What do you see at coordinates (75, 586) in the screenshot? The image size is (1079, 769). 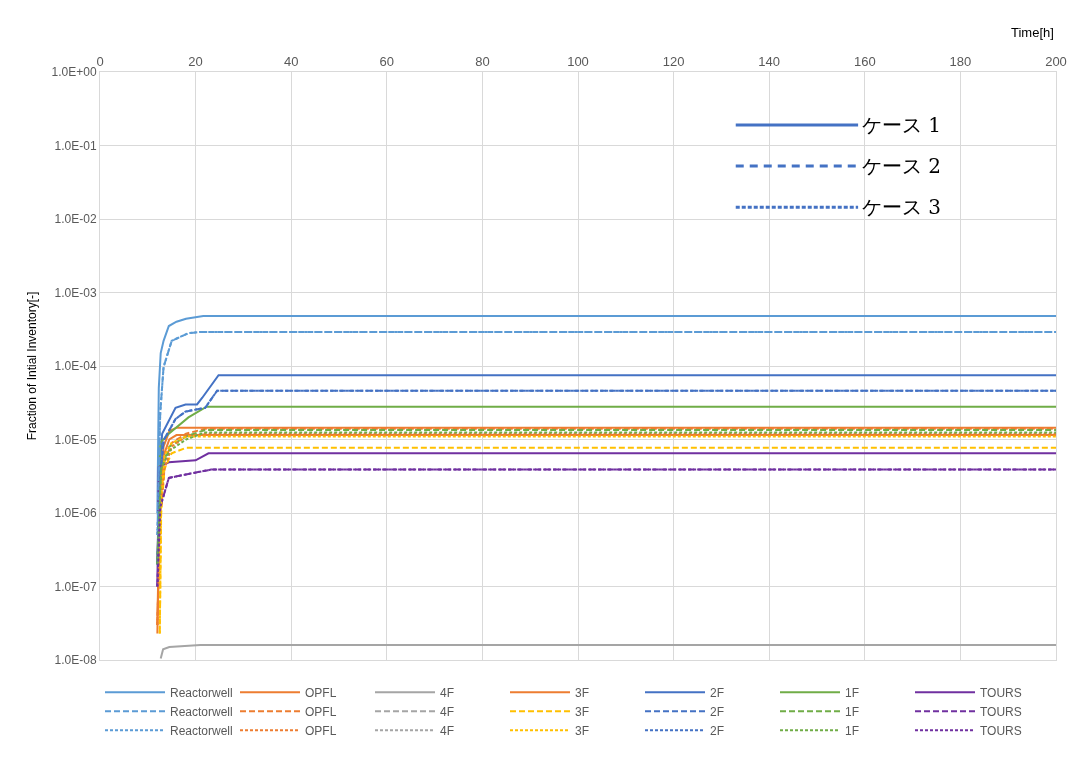 I see `y-tick-label: 1.0E-07` at bounding box center [75, 586].